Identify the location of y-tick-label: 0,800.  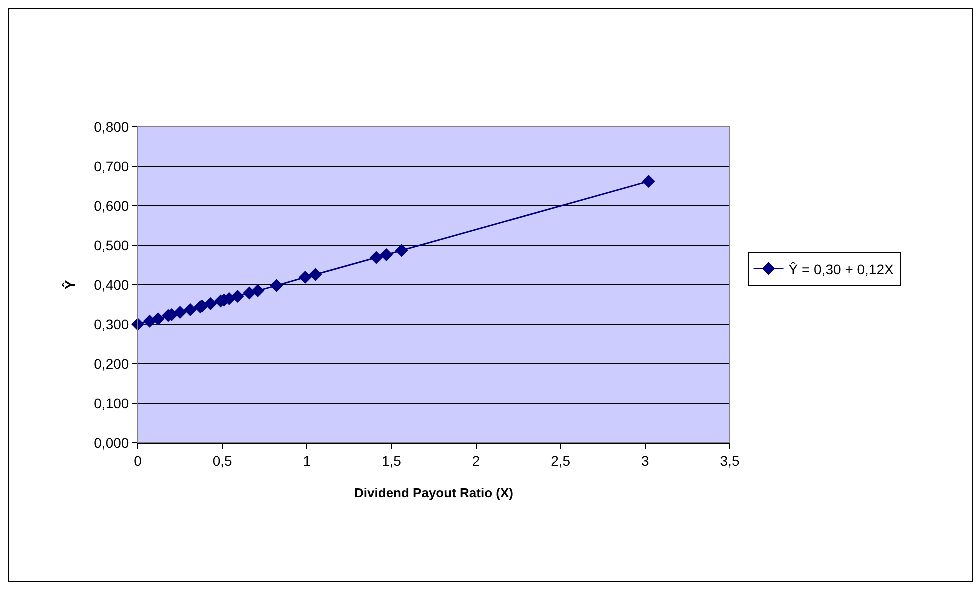
(112, 126).